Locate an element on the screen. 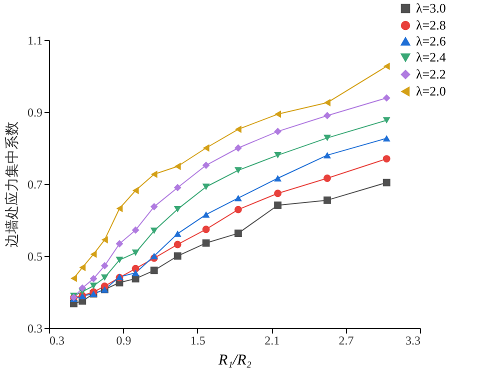 The image size is (489, 380). x-tick-label: 0.9 is located at coordinates (124, 341).